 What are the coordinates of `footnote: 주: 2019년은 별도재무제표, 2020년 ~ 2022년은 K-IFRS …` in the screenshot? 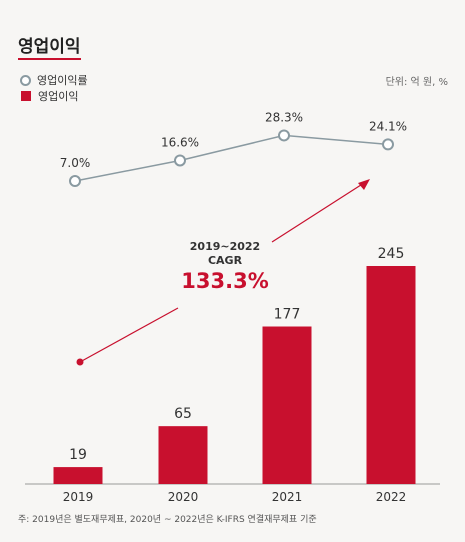 It's located at (167, 520).